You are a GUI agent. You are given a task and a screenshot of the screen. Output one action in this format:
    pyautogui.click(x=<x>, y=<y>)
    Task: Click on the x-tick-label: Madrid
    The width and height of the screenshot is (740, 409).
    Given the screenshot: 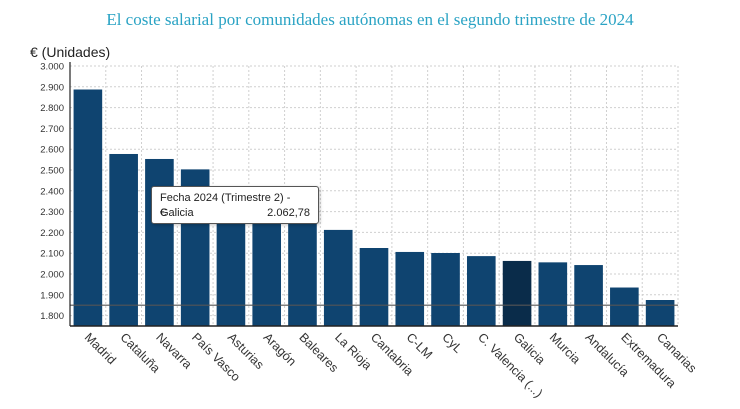 What is the action you would take?
    pyautogui.click(x=100, y=348)
    